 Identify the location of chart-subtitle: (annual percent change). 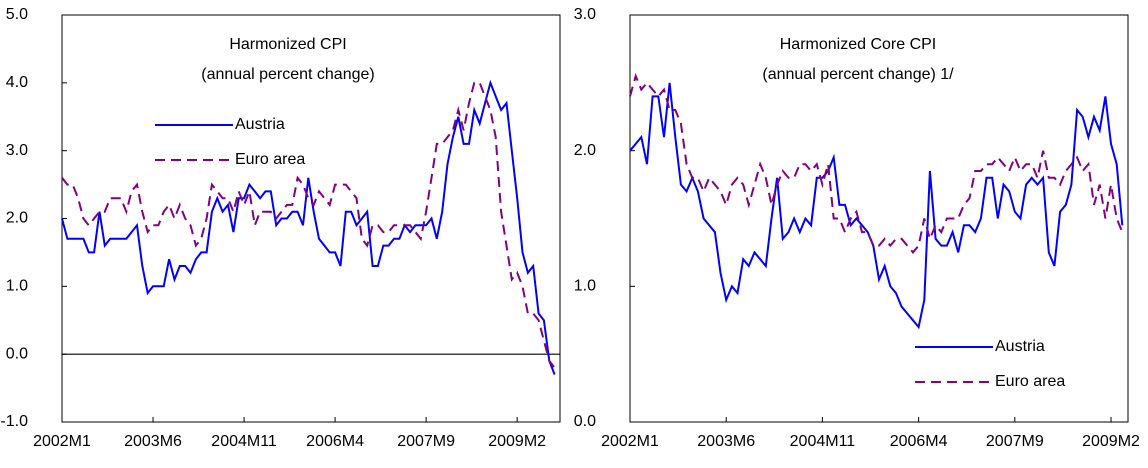
(287, 74).